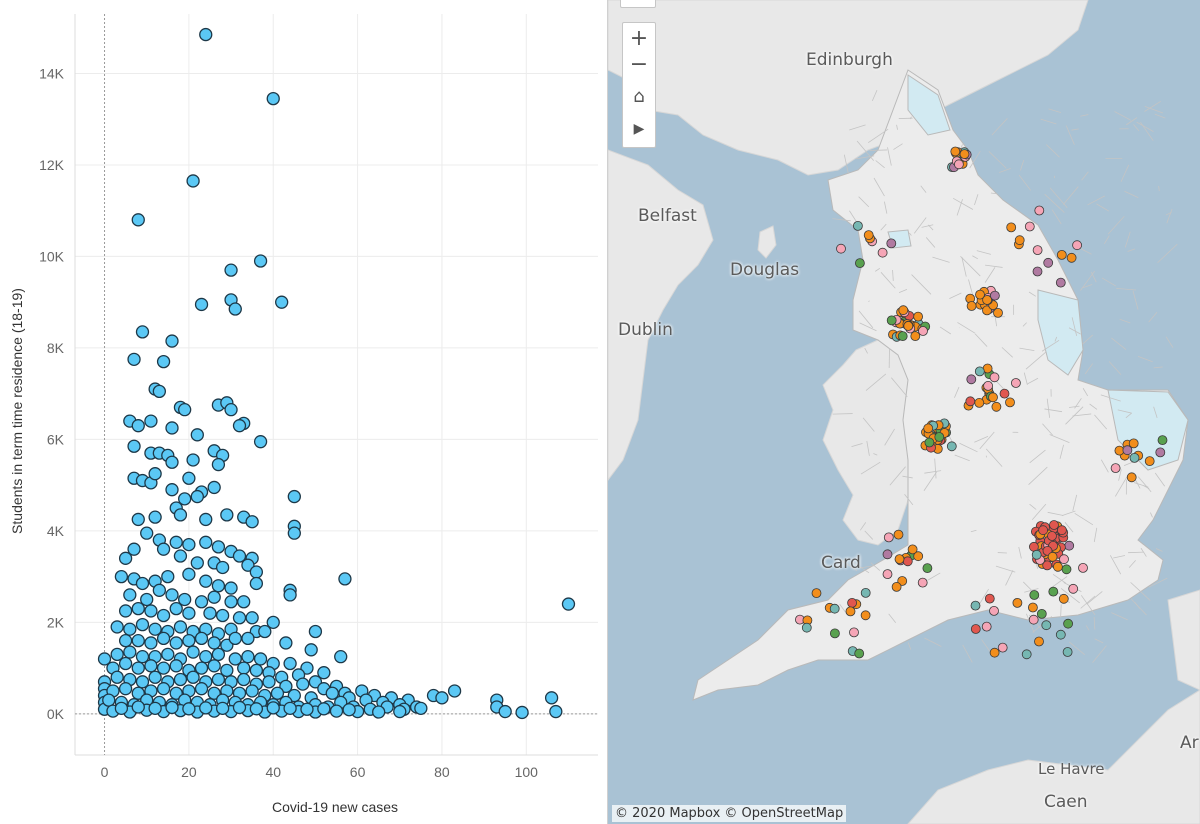 This screenshot has height=824, width=1200. I want to click on home-icon: ⌂, so click(639, 96).